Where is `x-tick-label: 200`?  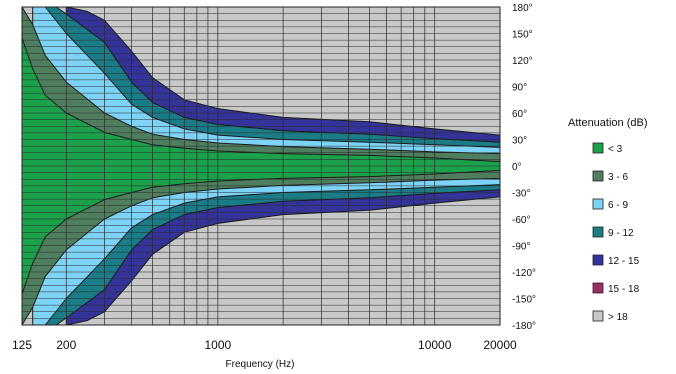
x-tick-label: 200 is located at coordinates (66, 345).